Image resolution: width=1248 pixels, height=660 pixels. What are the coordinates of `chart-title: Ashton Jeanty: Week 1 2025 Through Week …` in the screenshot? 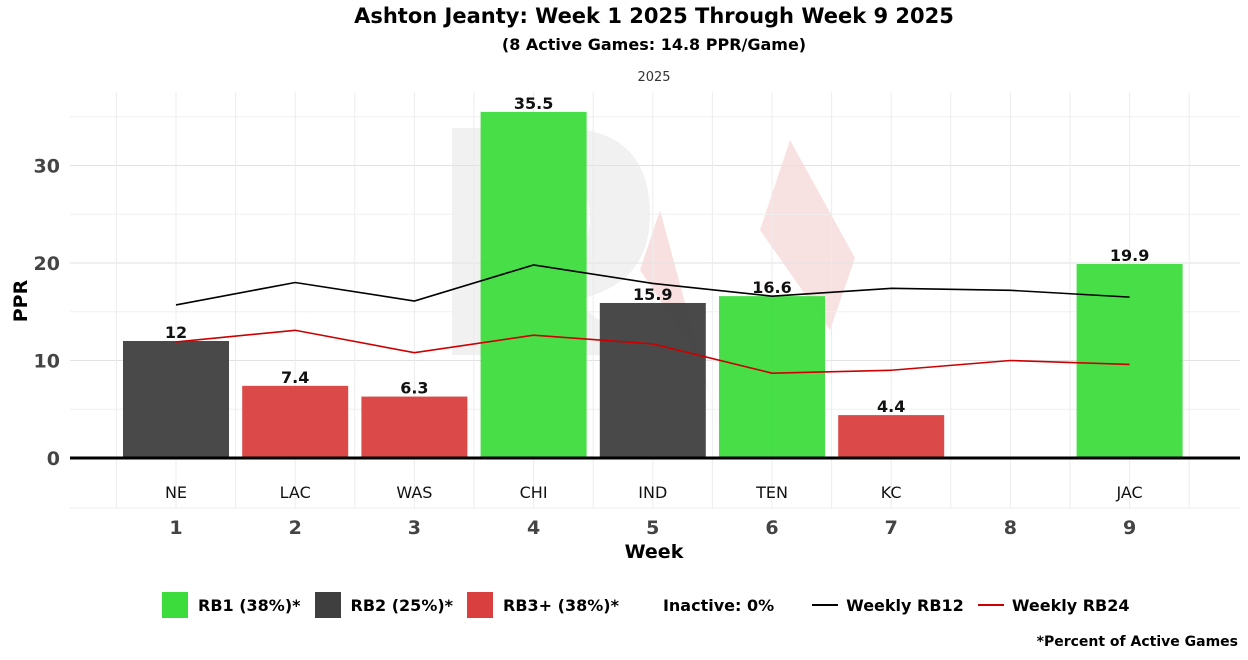 It's located at (654, 16).